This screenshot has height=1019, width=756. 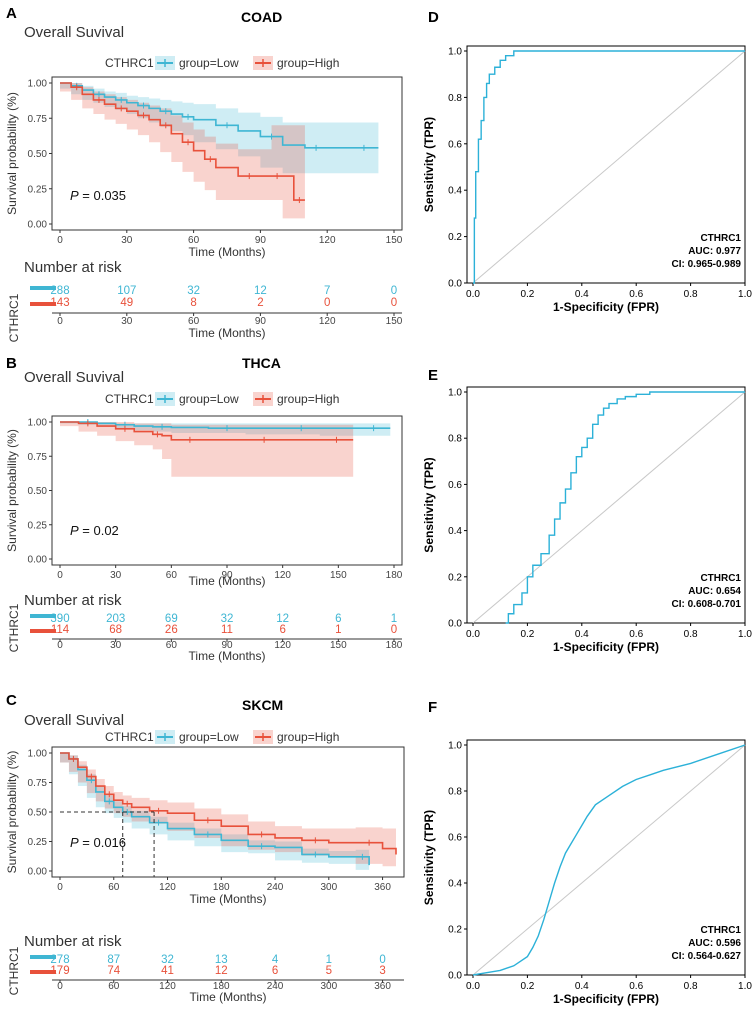 I want to click on risk-tick-label: 120, so click(x=282, y=645).